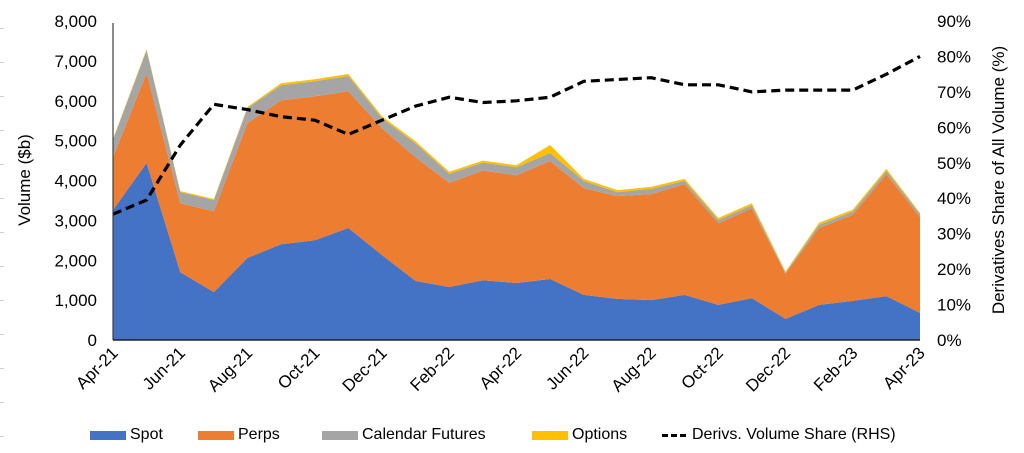 This screenshot has width=1024, height=453. I want to click on y-tick-label: 4,000, so click(75, 181).